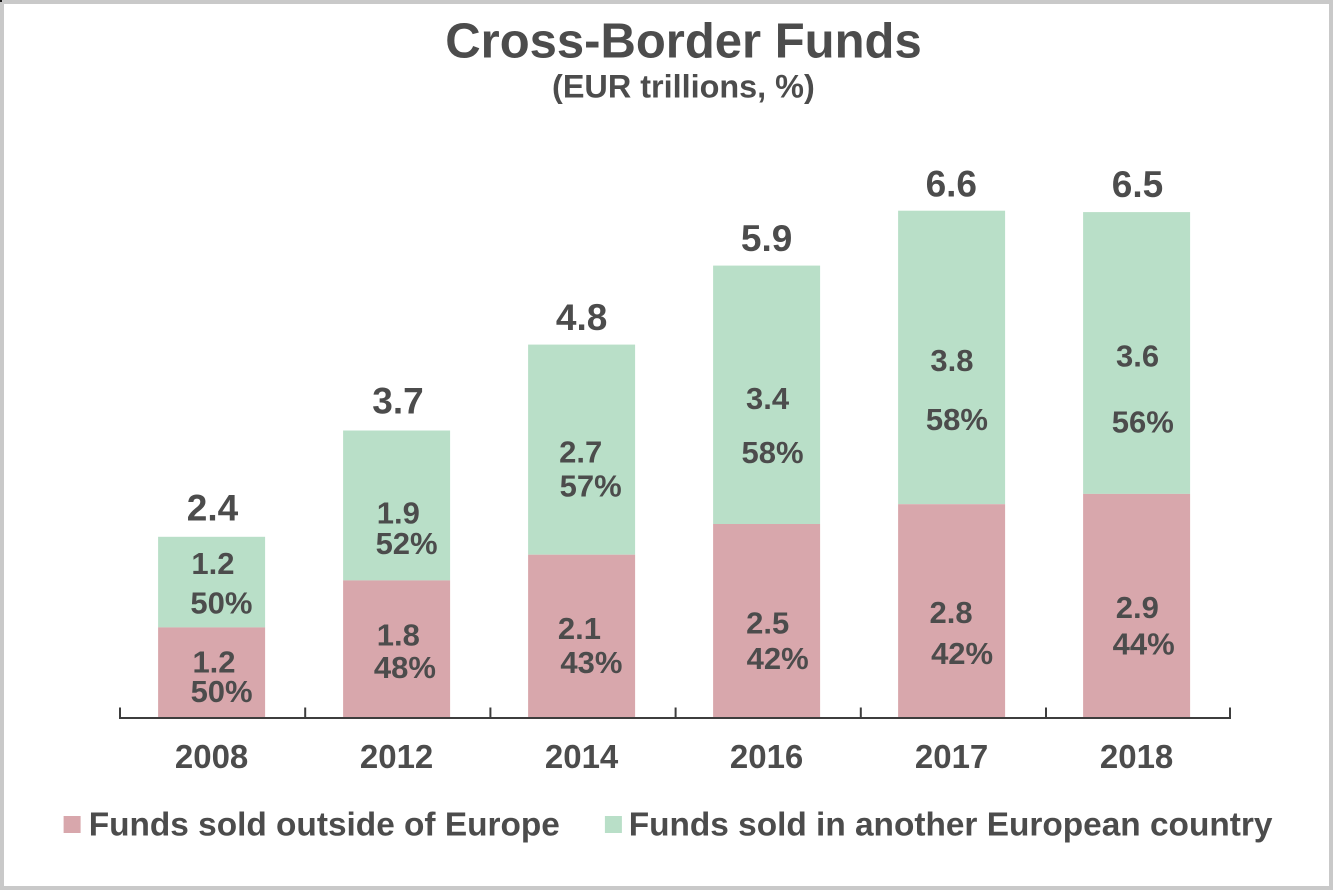 The image size is (1333, 890). What do you see at coordinates (407, 543) in the screenshot?
I see `svg-text: 52%` at bounding box center [407, 543].